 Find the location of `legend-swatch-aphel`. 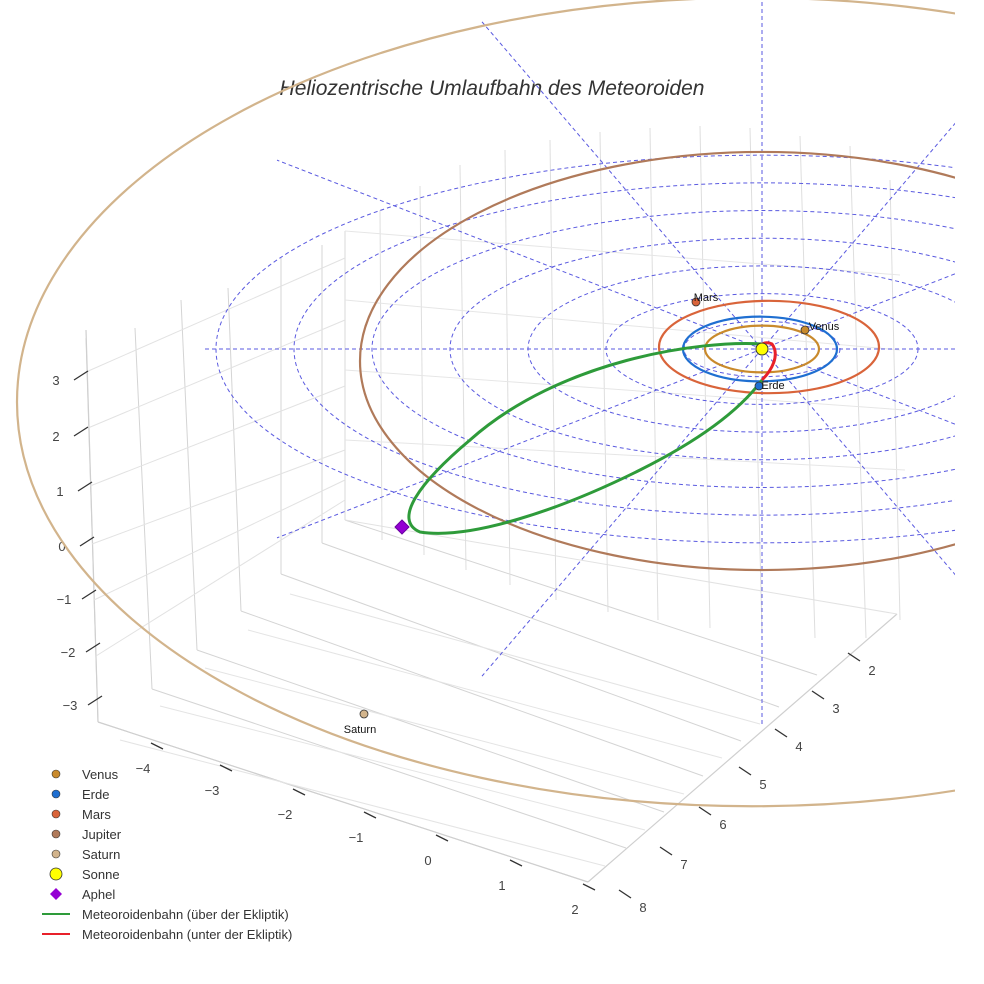

legend-swatch-aphel is located at coordinates (56, 894).